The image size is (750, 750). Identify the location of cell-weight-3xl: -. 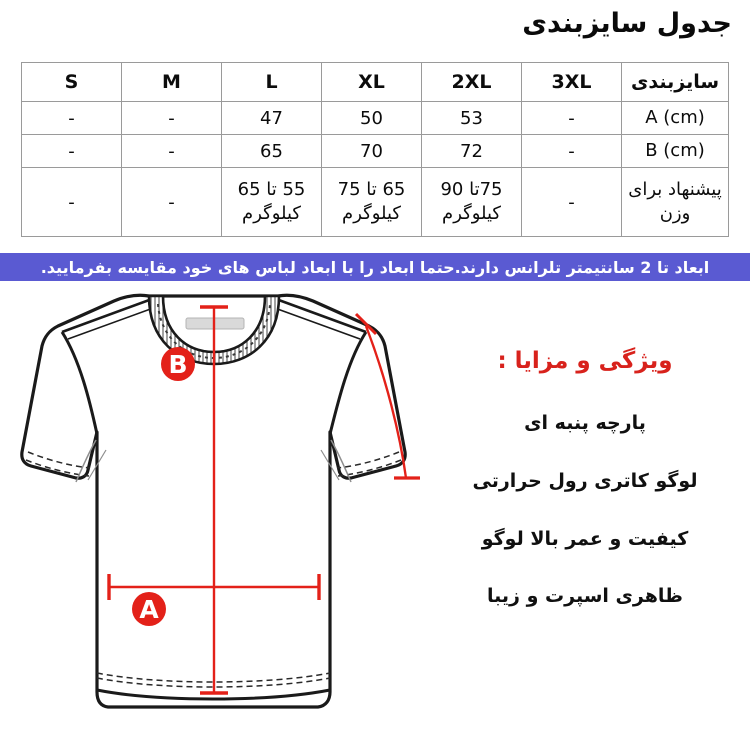
(571, 202).